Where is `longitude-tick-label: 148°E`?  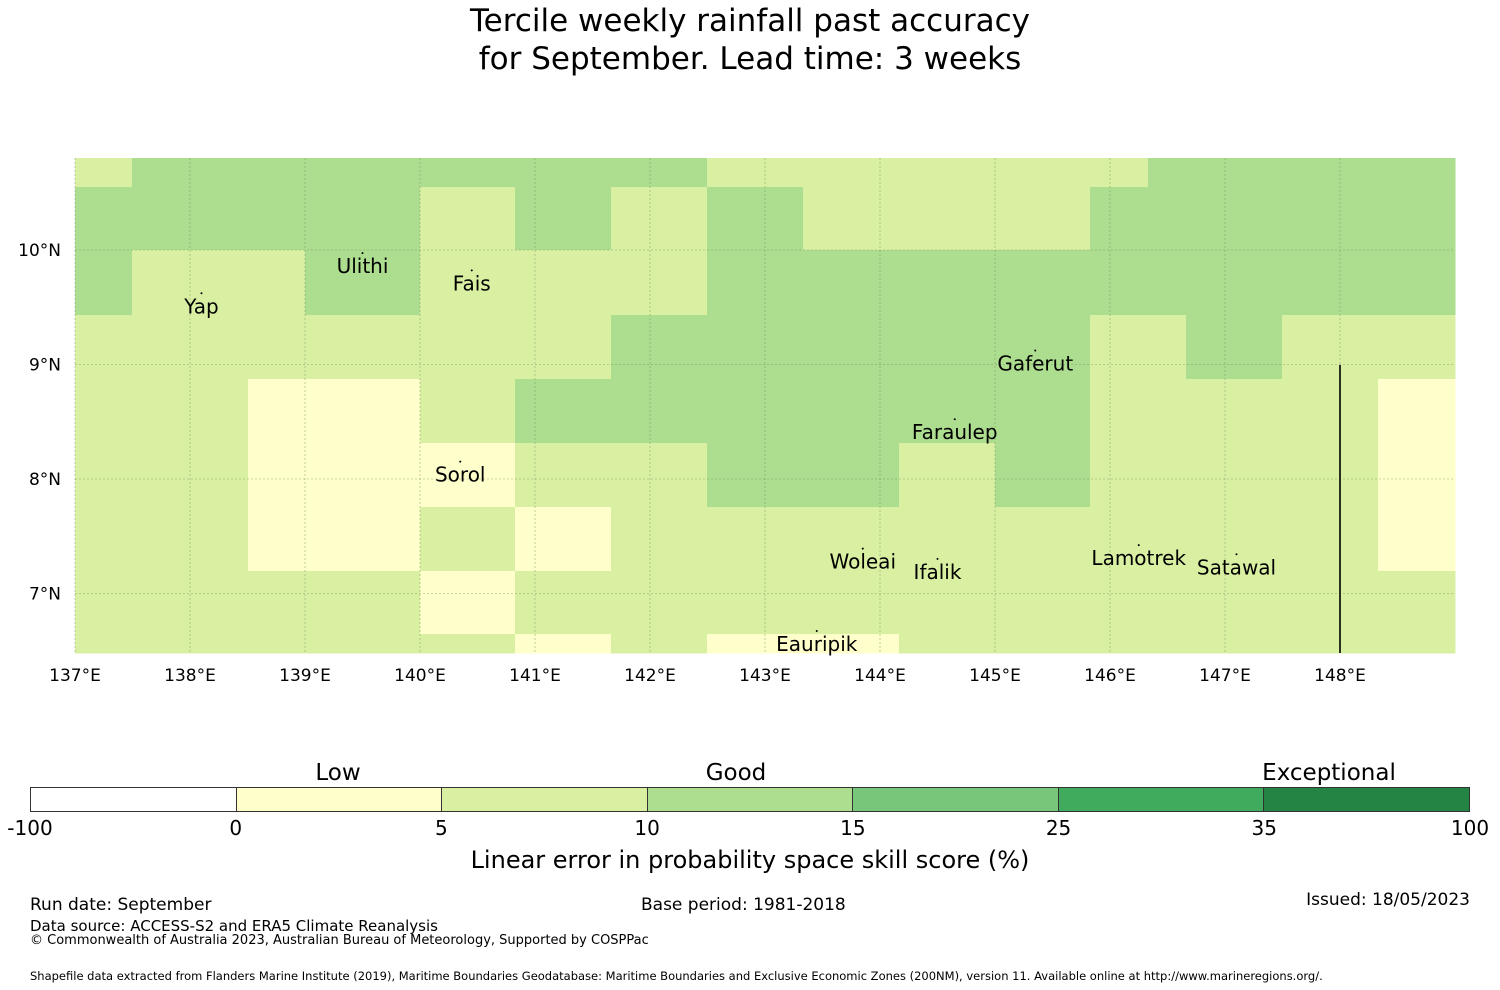 longitude-tick-label: 148°E is located at coordinates (1340, 676).